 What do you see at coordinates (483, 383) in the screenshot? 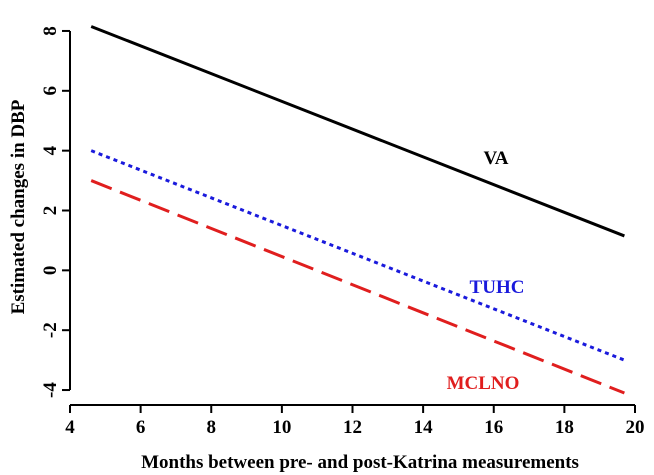
I see `series-label-mclno: MCLNO` at bounding box center [483, 383].